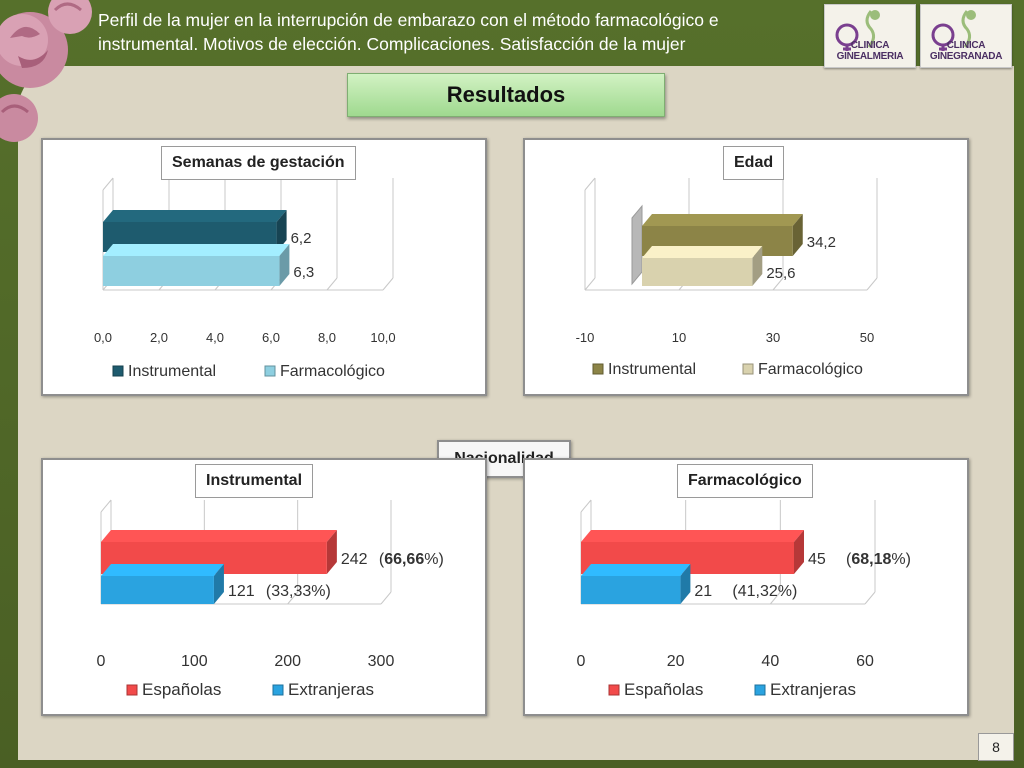  I want to click on chart-instrumental-title: Instrumental, so click(254, 481).